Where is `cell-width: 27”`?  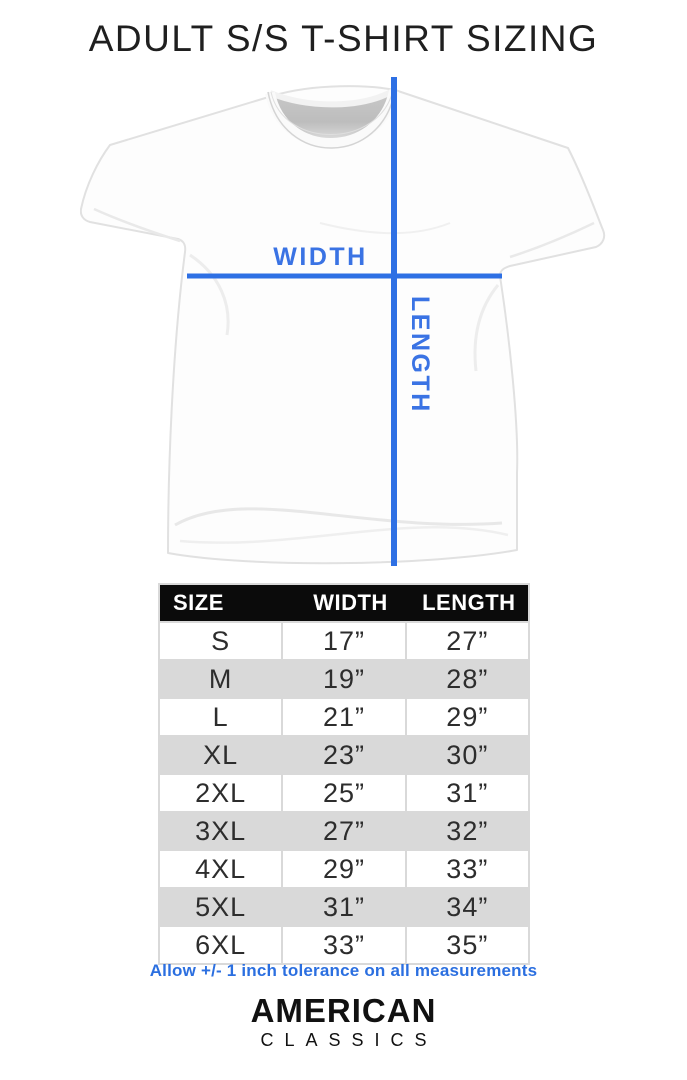 cell-width: 27” is located at coordinates (344, 831).